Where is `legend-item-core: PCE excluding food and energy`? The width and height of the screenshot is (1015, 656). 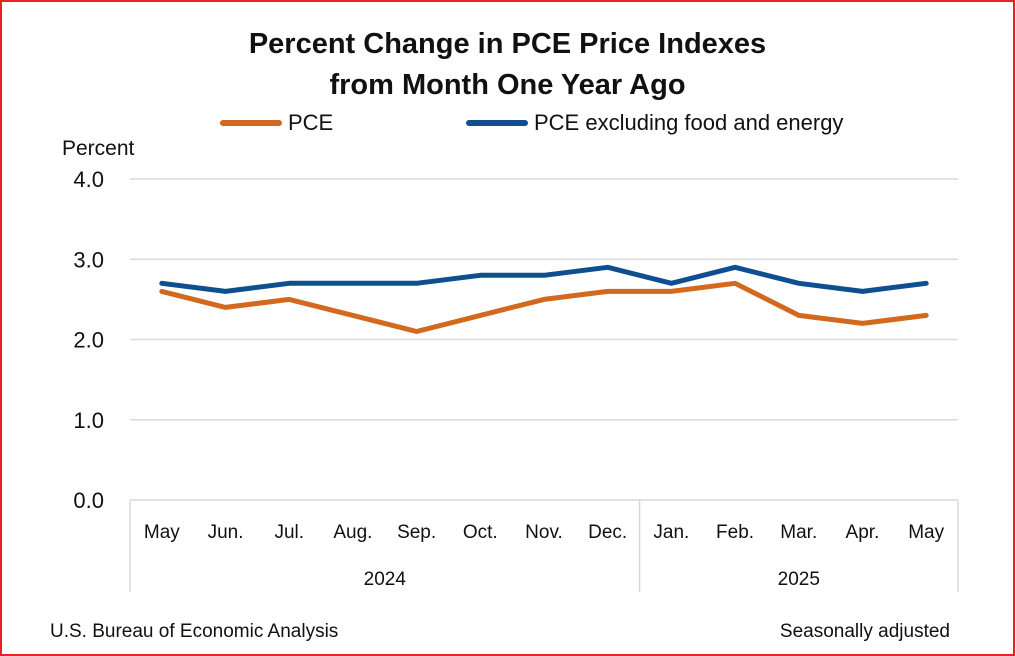 legend-item-core: PCE excluding food and energy is located at coordinates (654, 123).